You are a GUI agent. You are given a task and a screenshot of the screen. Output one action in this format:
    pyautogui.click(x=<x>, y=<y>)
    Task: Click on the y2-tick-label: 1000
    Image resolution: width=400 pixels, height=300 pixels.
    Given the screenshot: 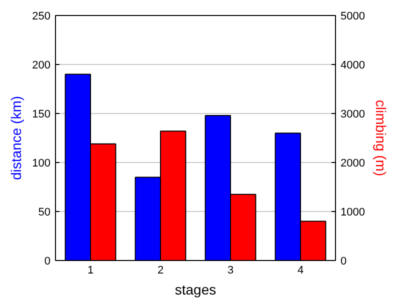 What is the action you would take?
    pyautogui.click(x=352, y=212)
    